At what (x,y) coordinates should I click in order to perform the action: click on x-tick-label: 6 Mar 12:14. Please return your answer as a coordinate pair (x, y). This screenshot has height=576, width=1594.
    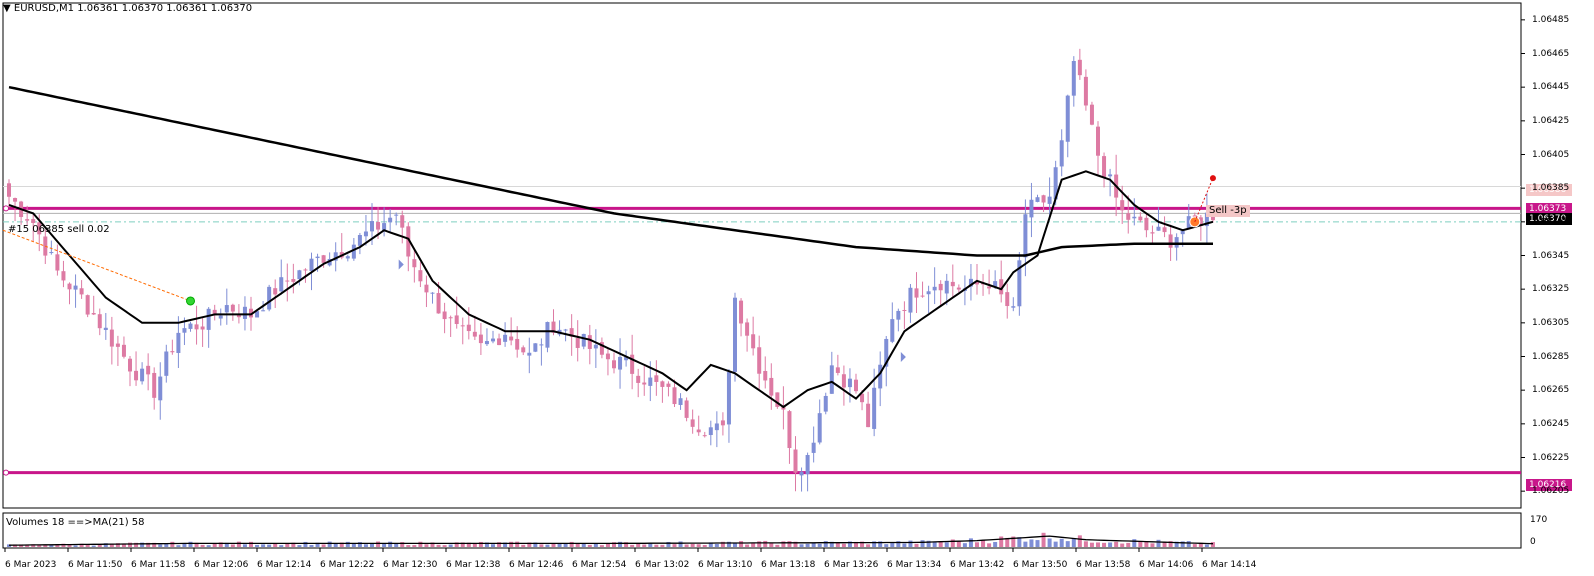
    Looking at the image, I should click on (284, 565).